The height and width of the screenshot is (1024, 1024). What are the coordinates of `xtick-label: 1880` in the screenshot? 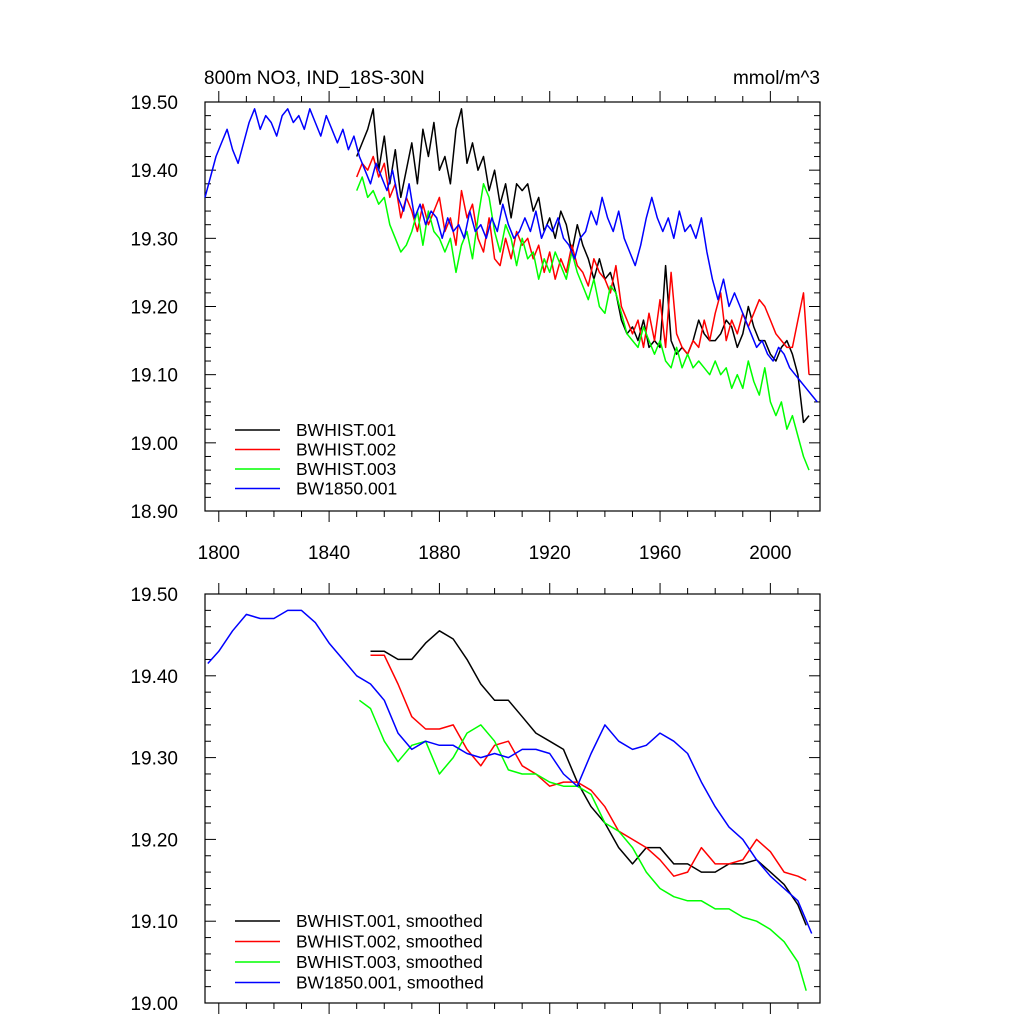 It's located at (439, 553).